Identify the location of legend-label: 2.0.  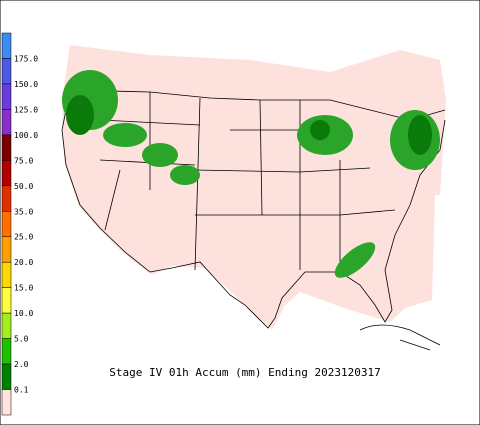
(21, 364).